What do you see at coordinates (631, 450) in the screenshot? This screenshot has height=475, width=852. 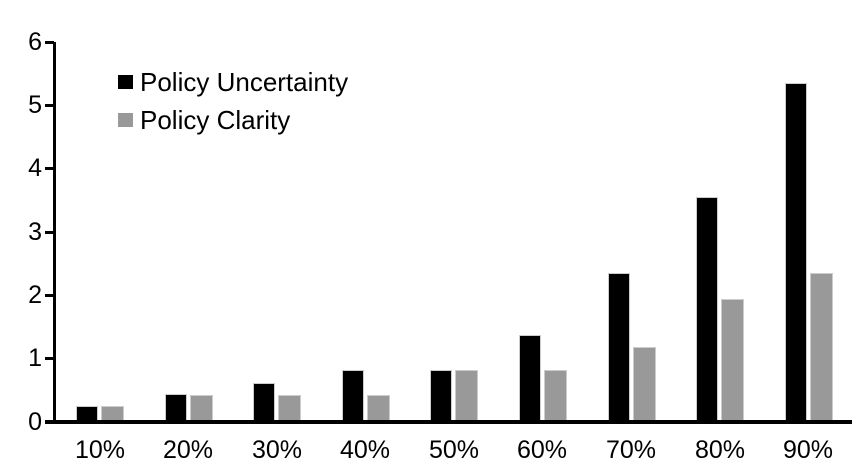 I see `x-axis-tick-label: 70%` at bounding box center [631, 450].